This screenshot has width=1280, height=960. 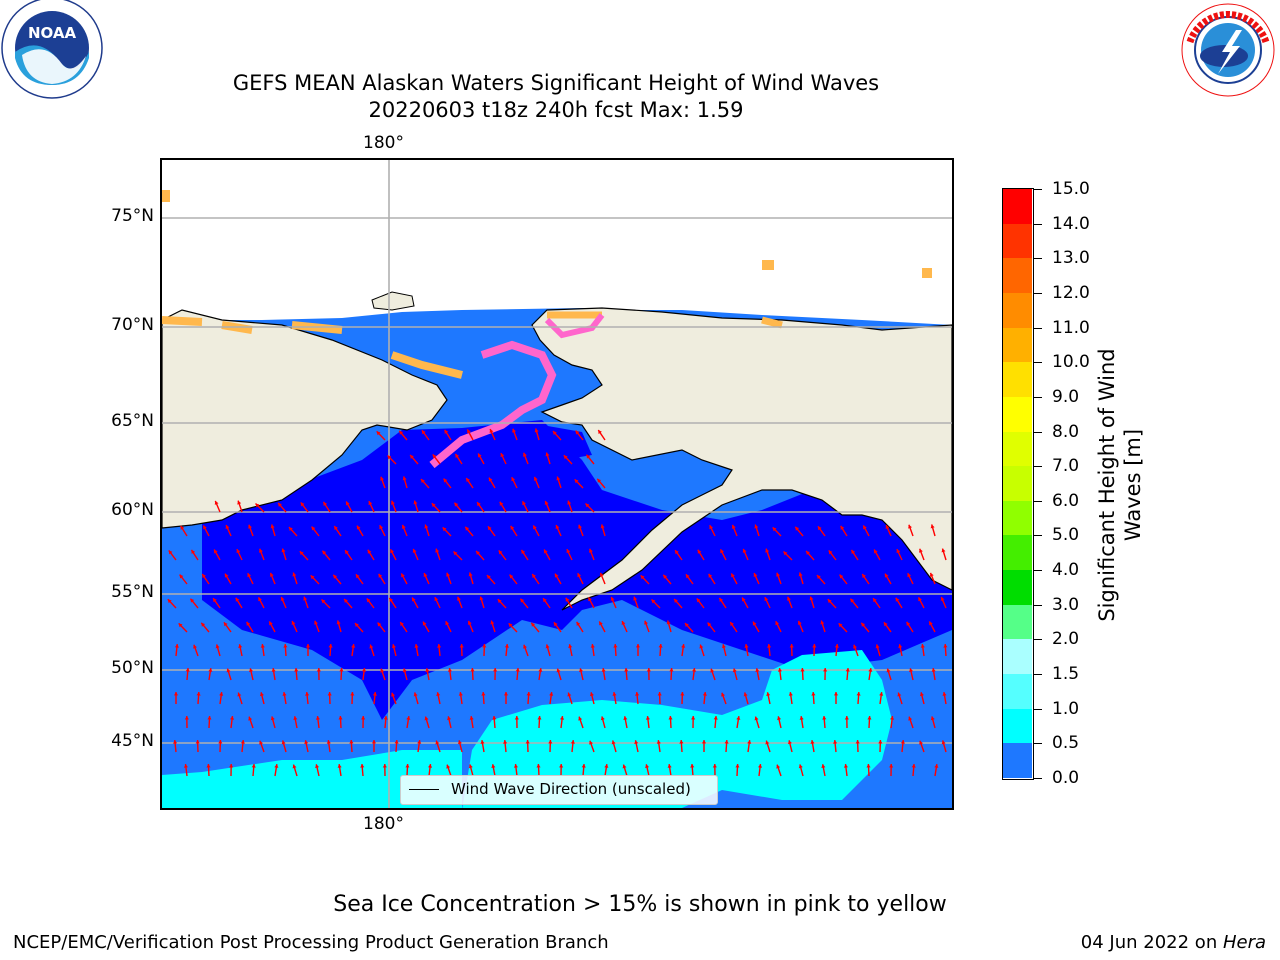 I want to click on colorbar-tick-label: 14.0, so click(x=1071, y=223).